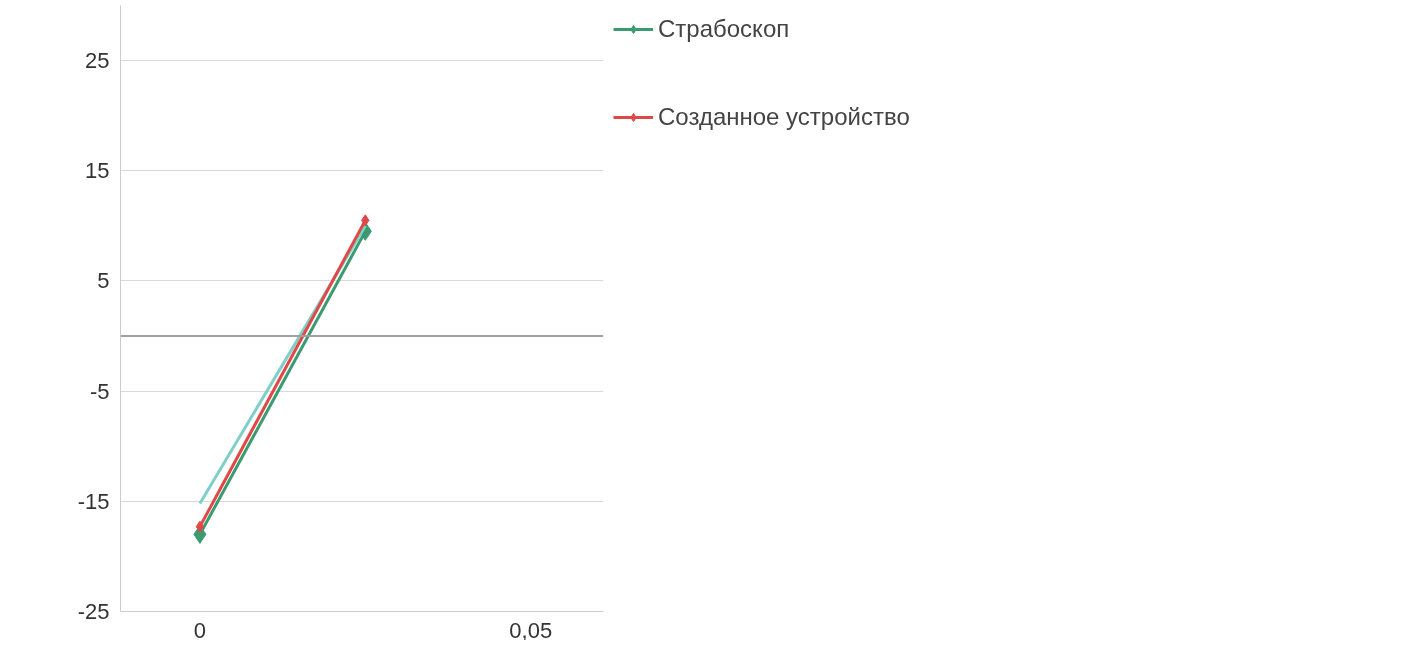  I want to click on y-tick-label: -15, so click(93, 501).